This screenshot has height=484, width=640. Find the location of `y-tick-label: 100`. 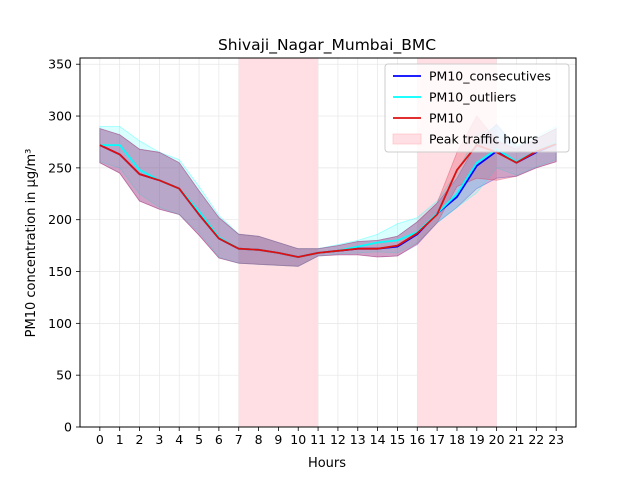

y-tick-label: 100 is located at coordinates (60, 323).